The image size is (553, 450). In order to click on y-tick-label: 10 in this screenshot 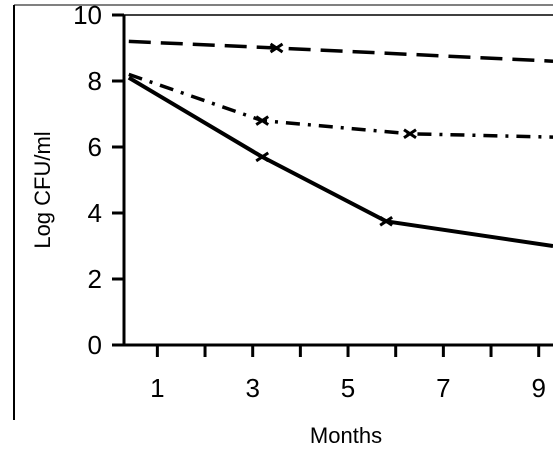, I will do `click(87, 15)`.